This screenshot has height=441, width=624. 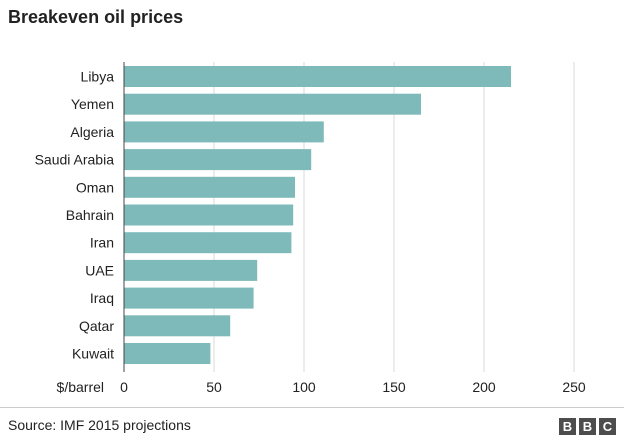 I want to click on logo-letter: C, so click(x=607, y=426).